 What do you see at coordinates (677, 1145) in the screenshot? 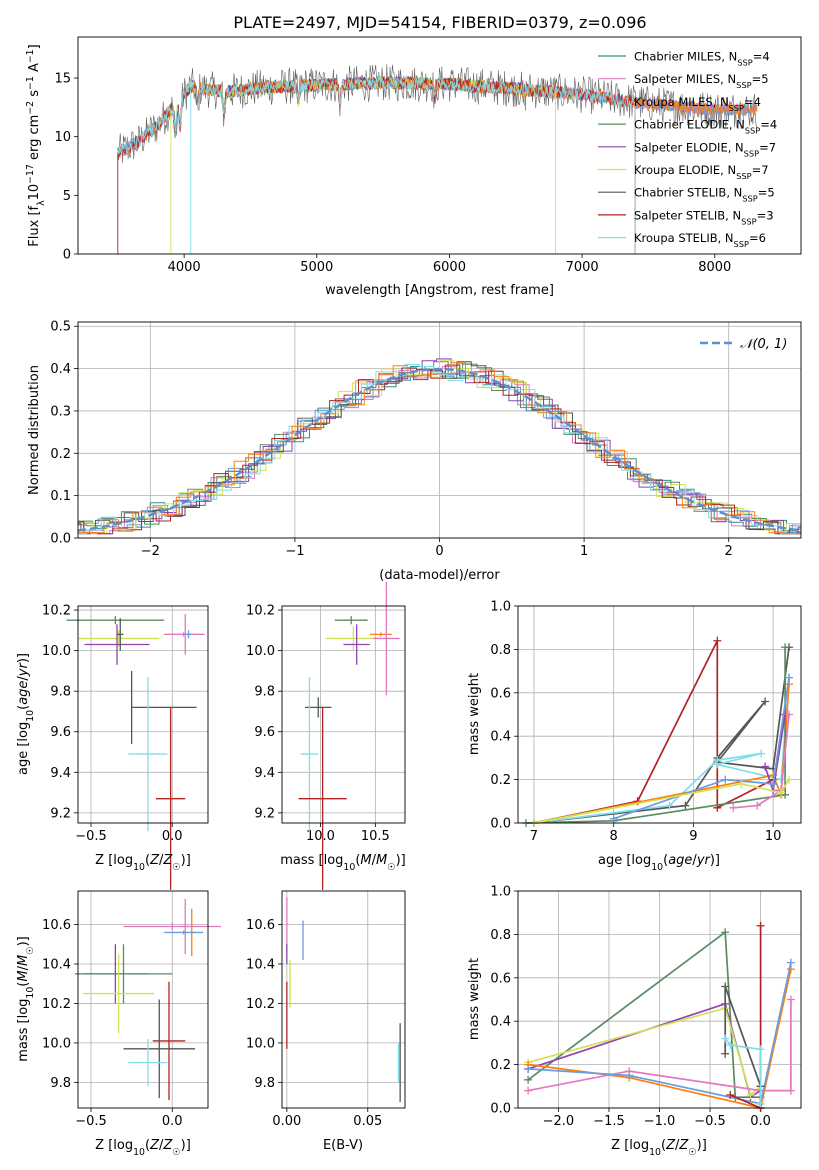
I see `weight-vs-Z-xlabel-part: /` at bounding box center [677, 1145].